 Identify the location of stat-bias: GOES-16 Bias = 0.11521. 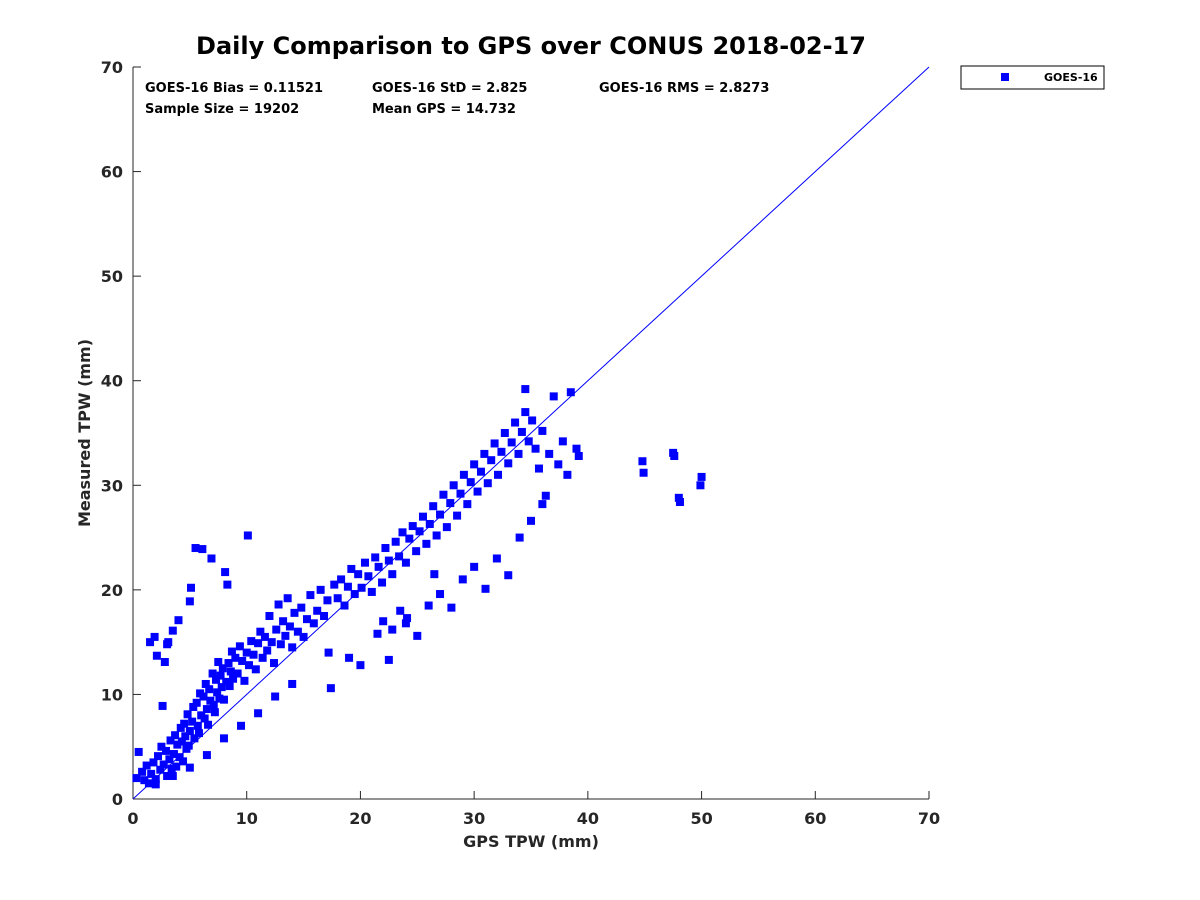
(234, 88).